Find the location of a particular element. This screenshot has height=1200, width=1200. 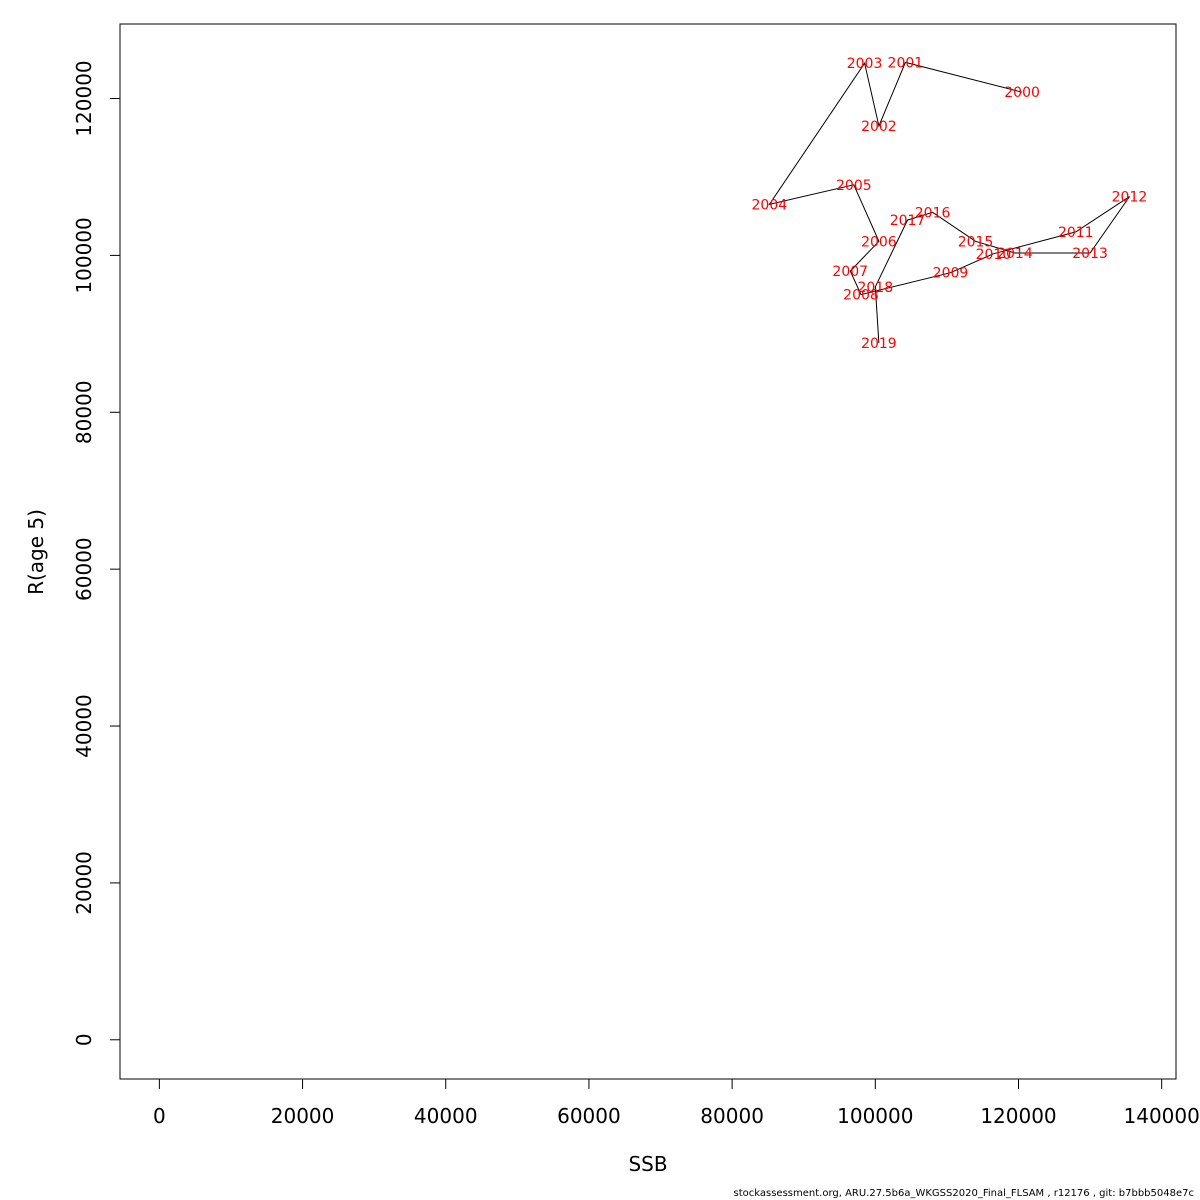

y-axis: 0 20000 40000 60000 80000 100000 120000 is located at coordinates (96, 553).